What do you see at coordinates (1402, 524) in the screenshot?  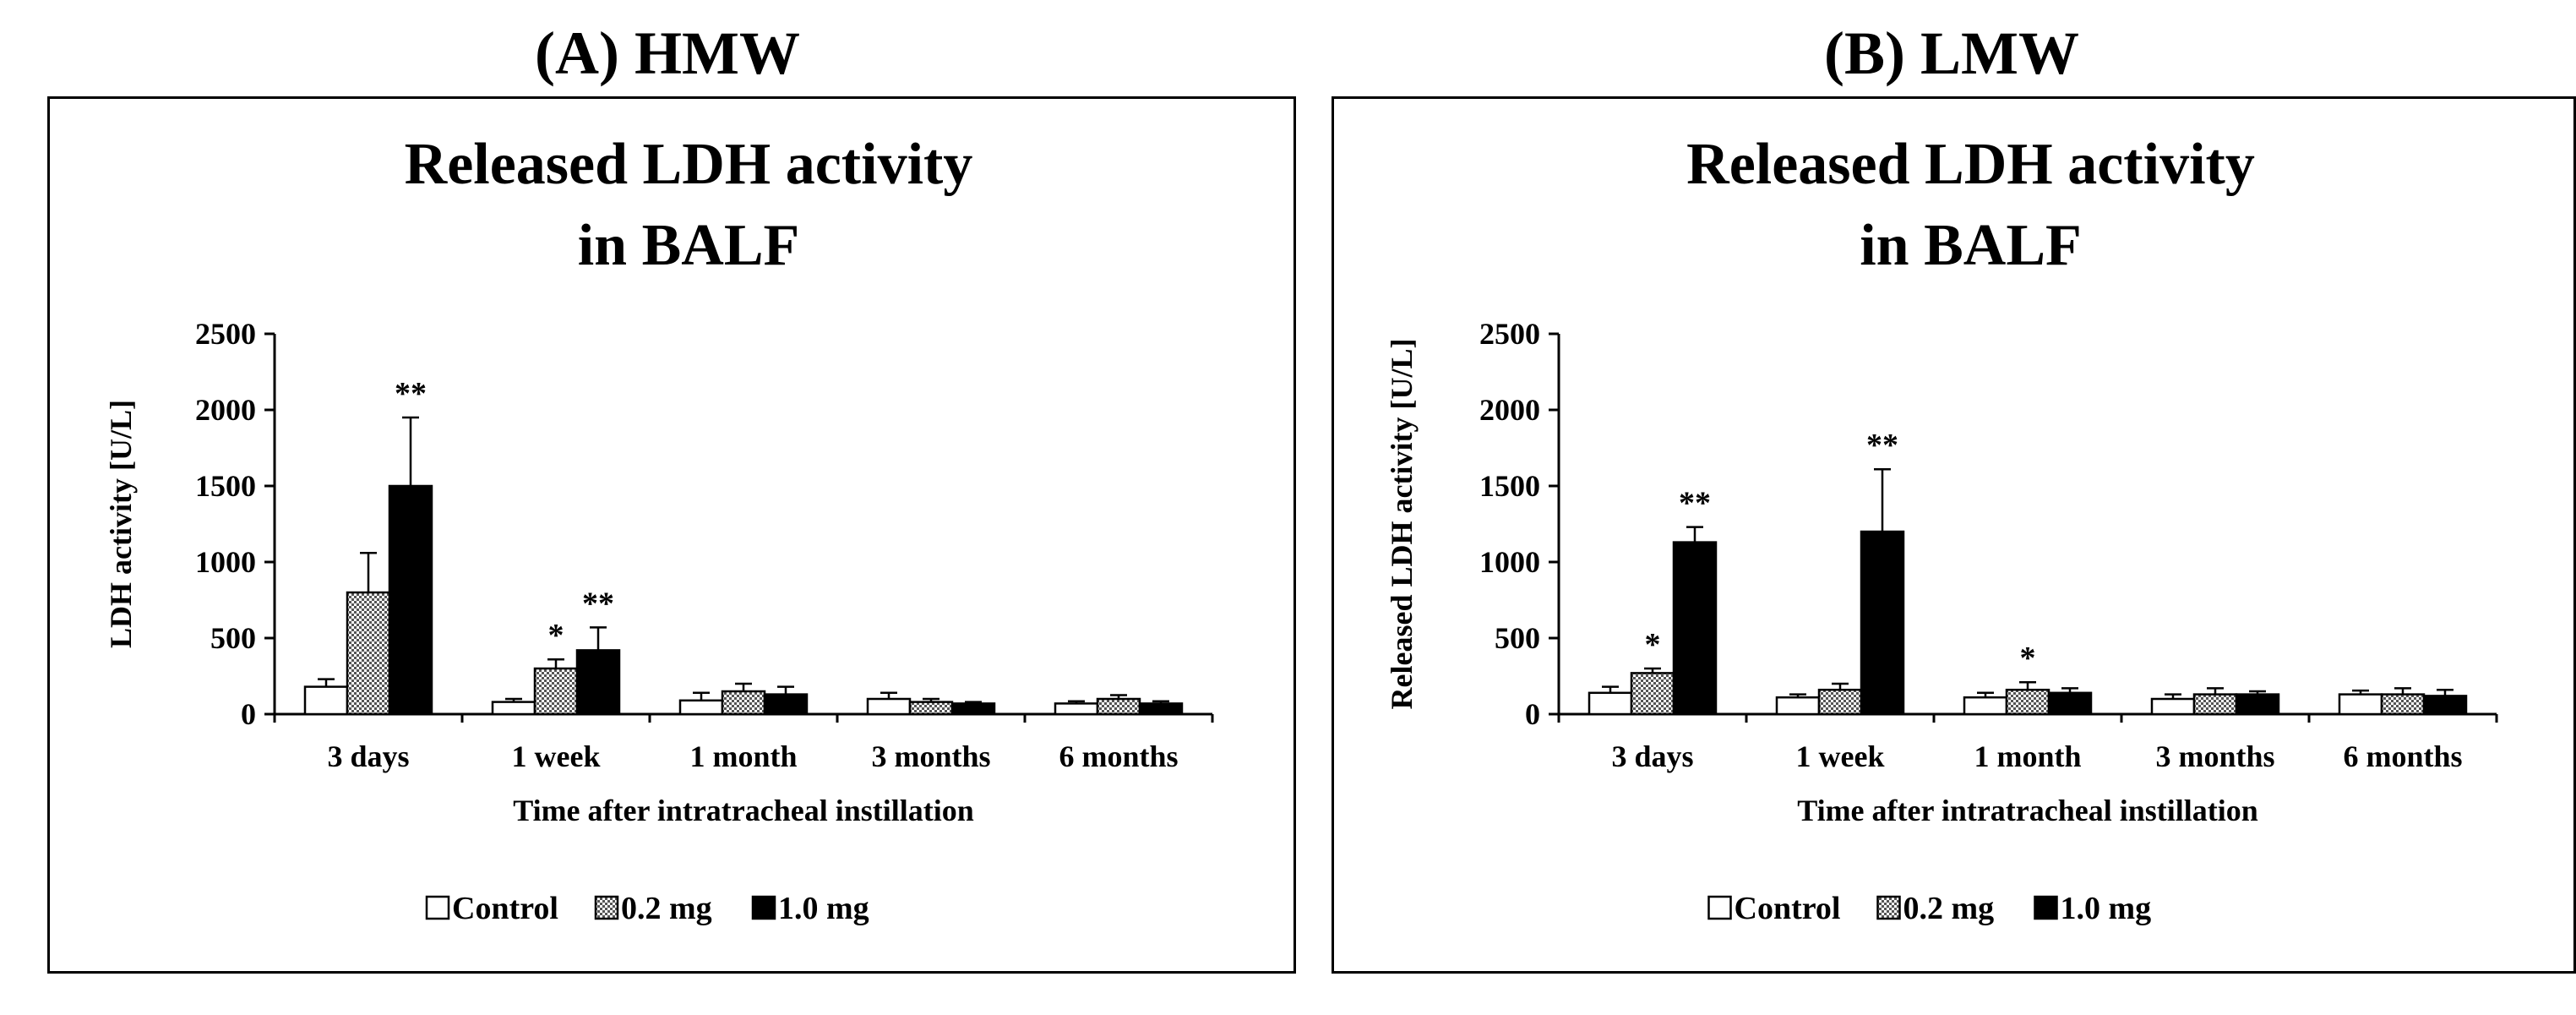 I see `y-axis-label: Released LDH activity [U/L]` at bounding box center [1402, 524].